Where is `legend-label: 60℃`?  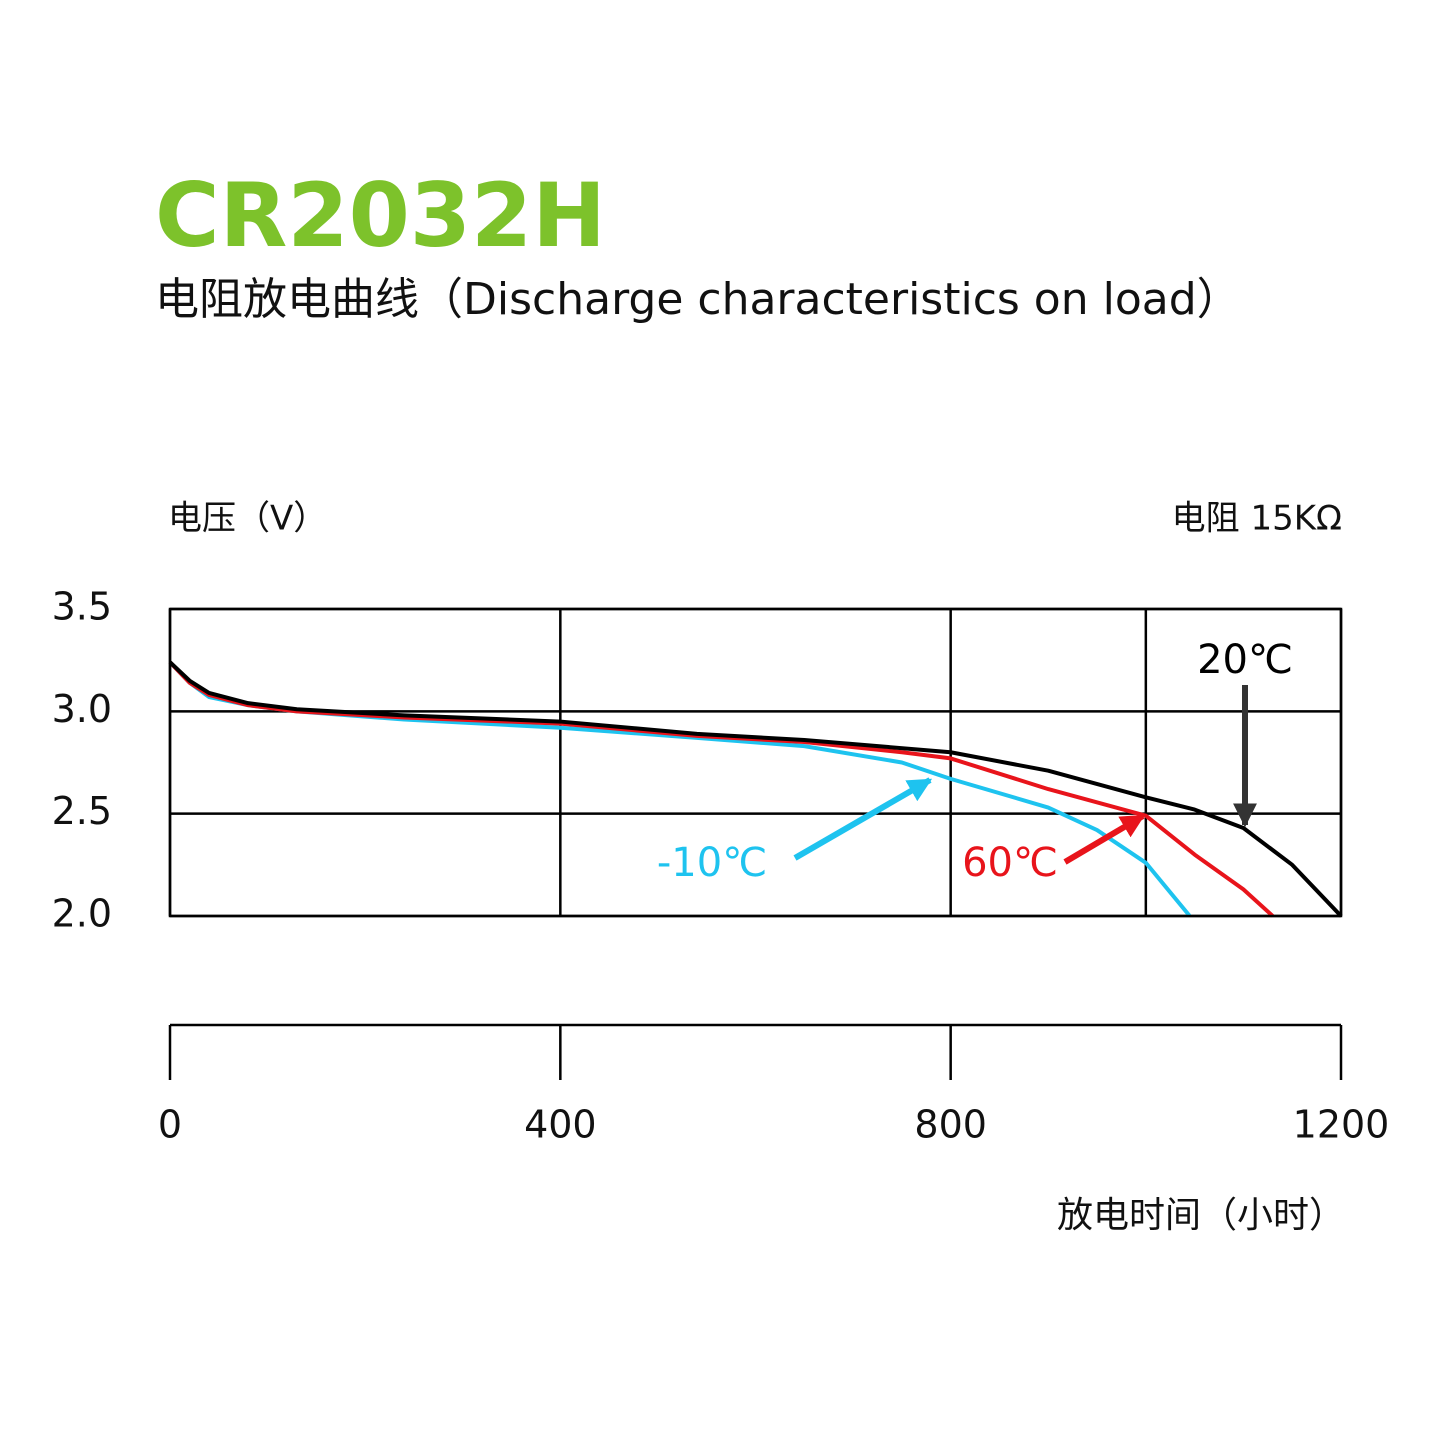
legend-label: 60℃ is located at coordinates (1010, 863).